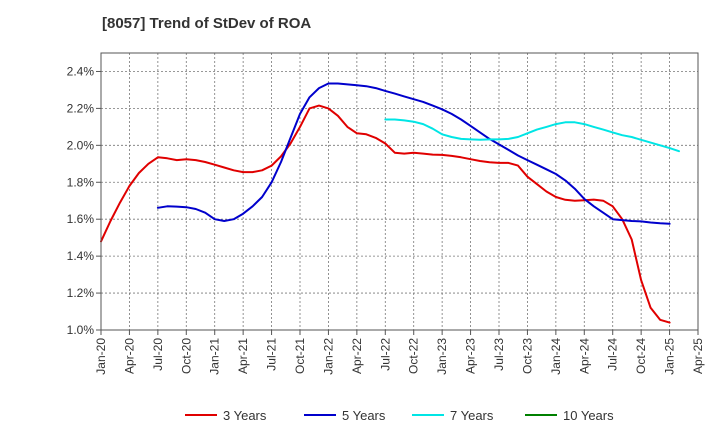 Image resolution: width=720 pixels, height=440 pixels. Describe the element at coordinates (472, 415) in the screenshot. I see `legend-label: 7 Years` at that location.